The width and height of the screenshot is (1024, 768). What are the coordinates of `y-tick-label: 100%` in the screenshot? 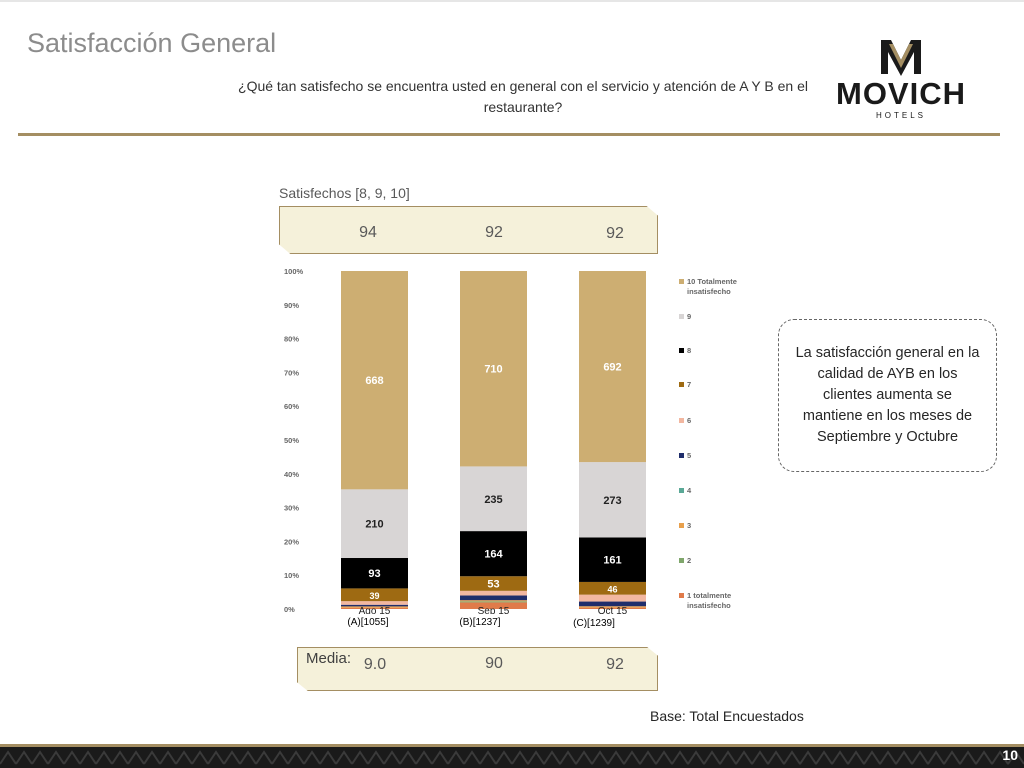 It's located at (294, 271).